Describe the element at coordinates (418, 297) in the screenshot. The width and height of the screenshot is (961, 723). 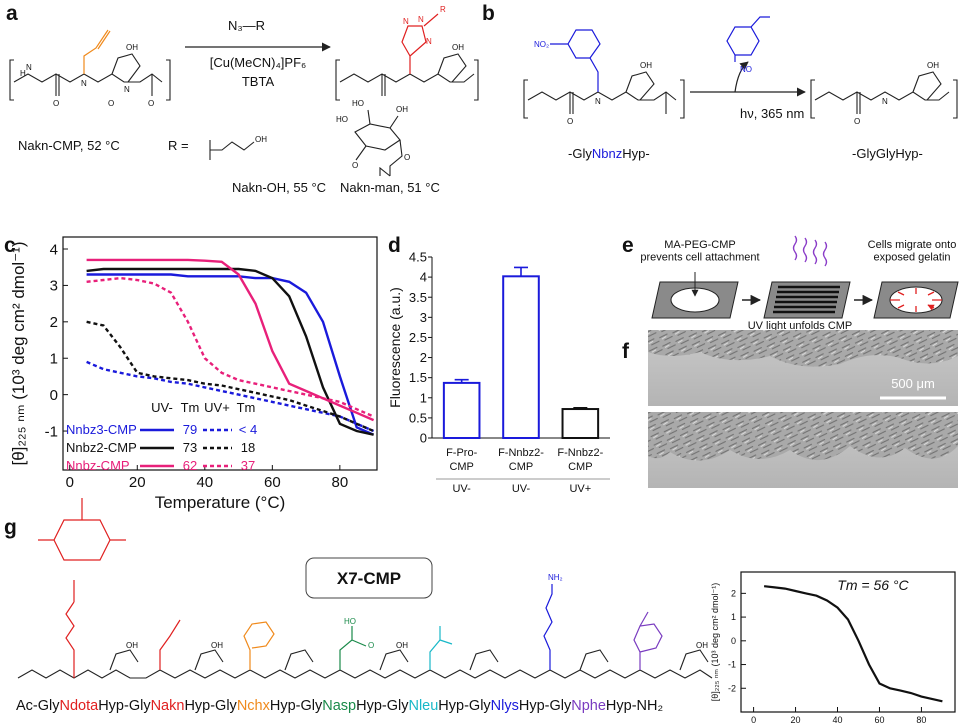
I see `y-tick-label: 3.5` at that location.